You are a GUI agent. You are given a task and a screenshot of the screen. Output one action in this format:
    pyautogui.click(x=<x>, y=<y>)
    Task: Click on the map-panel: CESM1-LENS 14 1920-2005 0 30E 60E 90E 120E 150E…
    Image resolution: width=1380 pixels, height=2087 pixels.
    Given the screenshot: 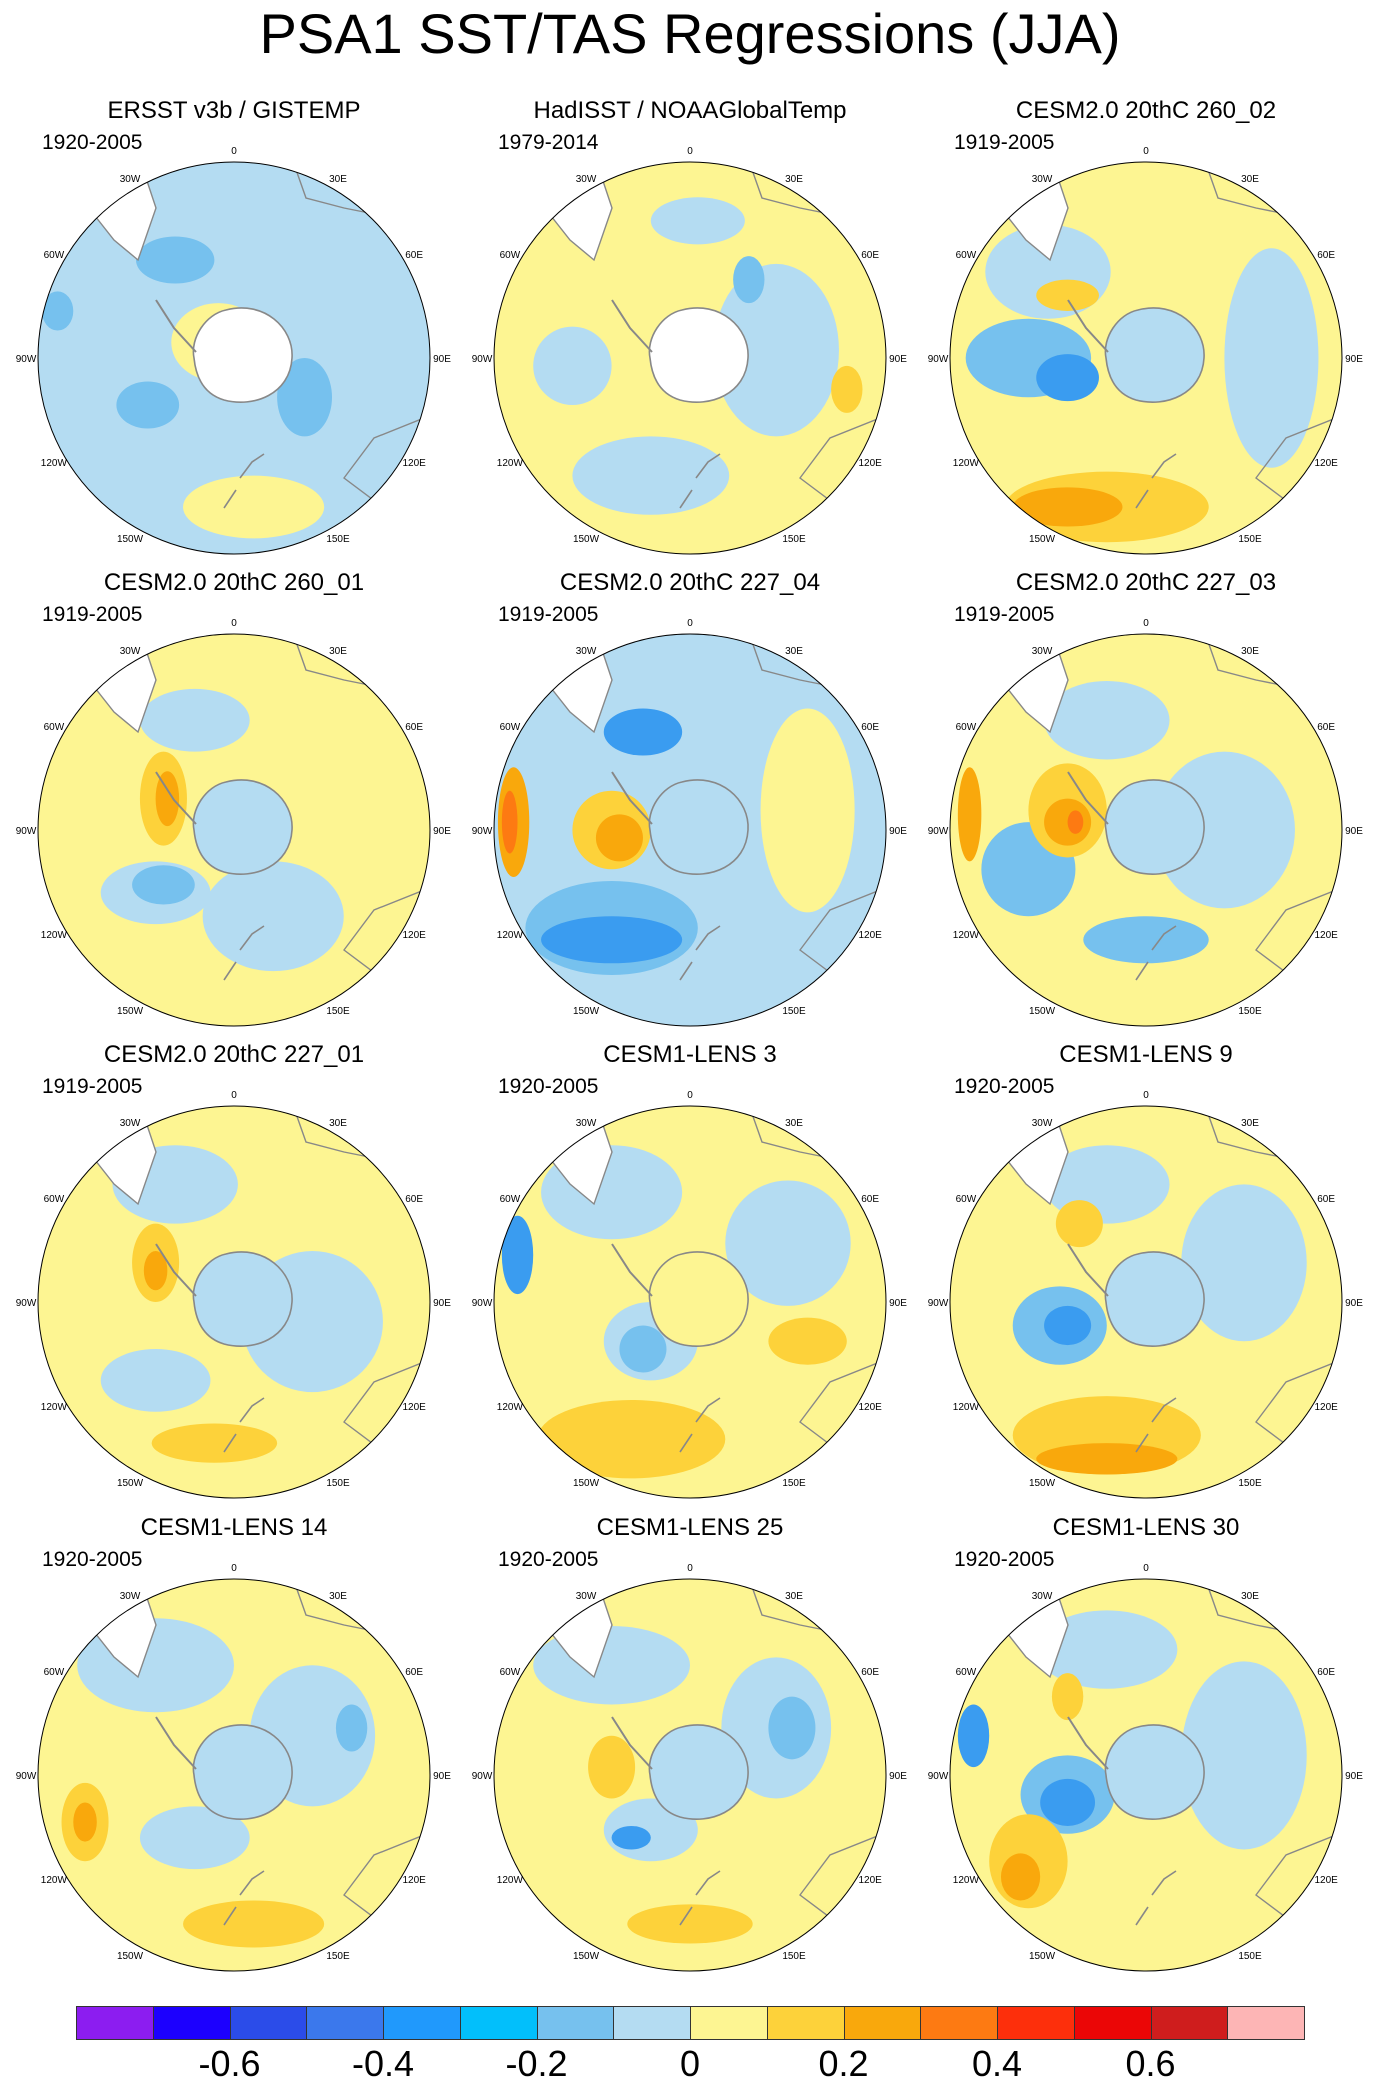 What is the action you would take?
    pyautogui.click(x=234, y=1743)
    